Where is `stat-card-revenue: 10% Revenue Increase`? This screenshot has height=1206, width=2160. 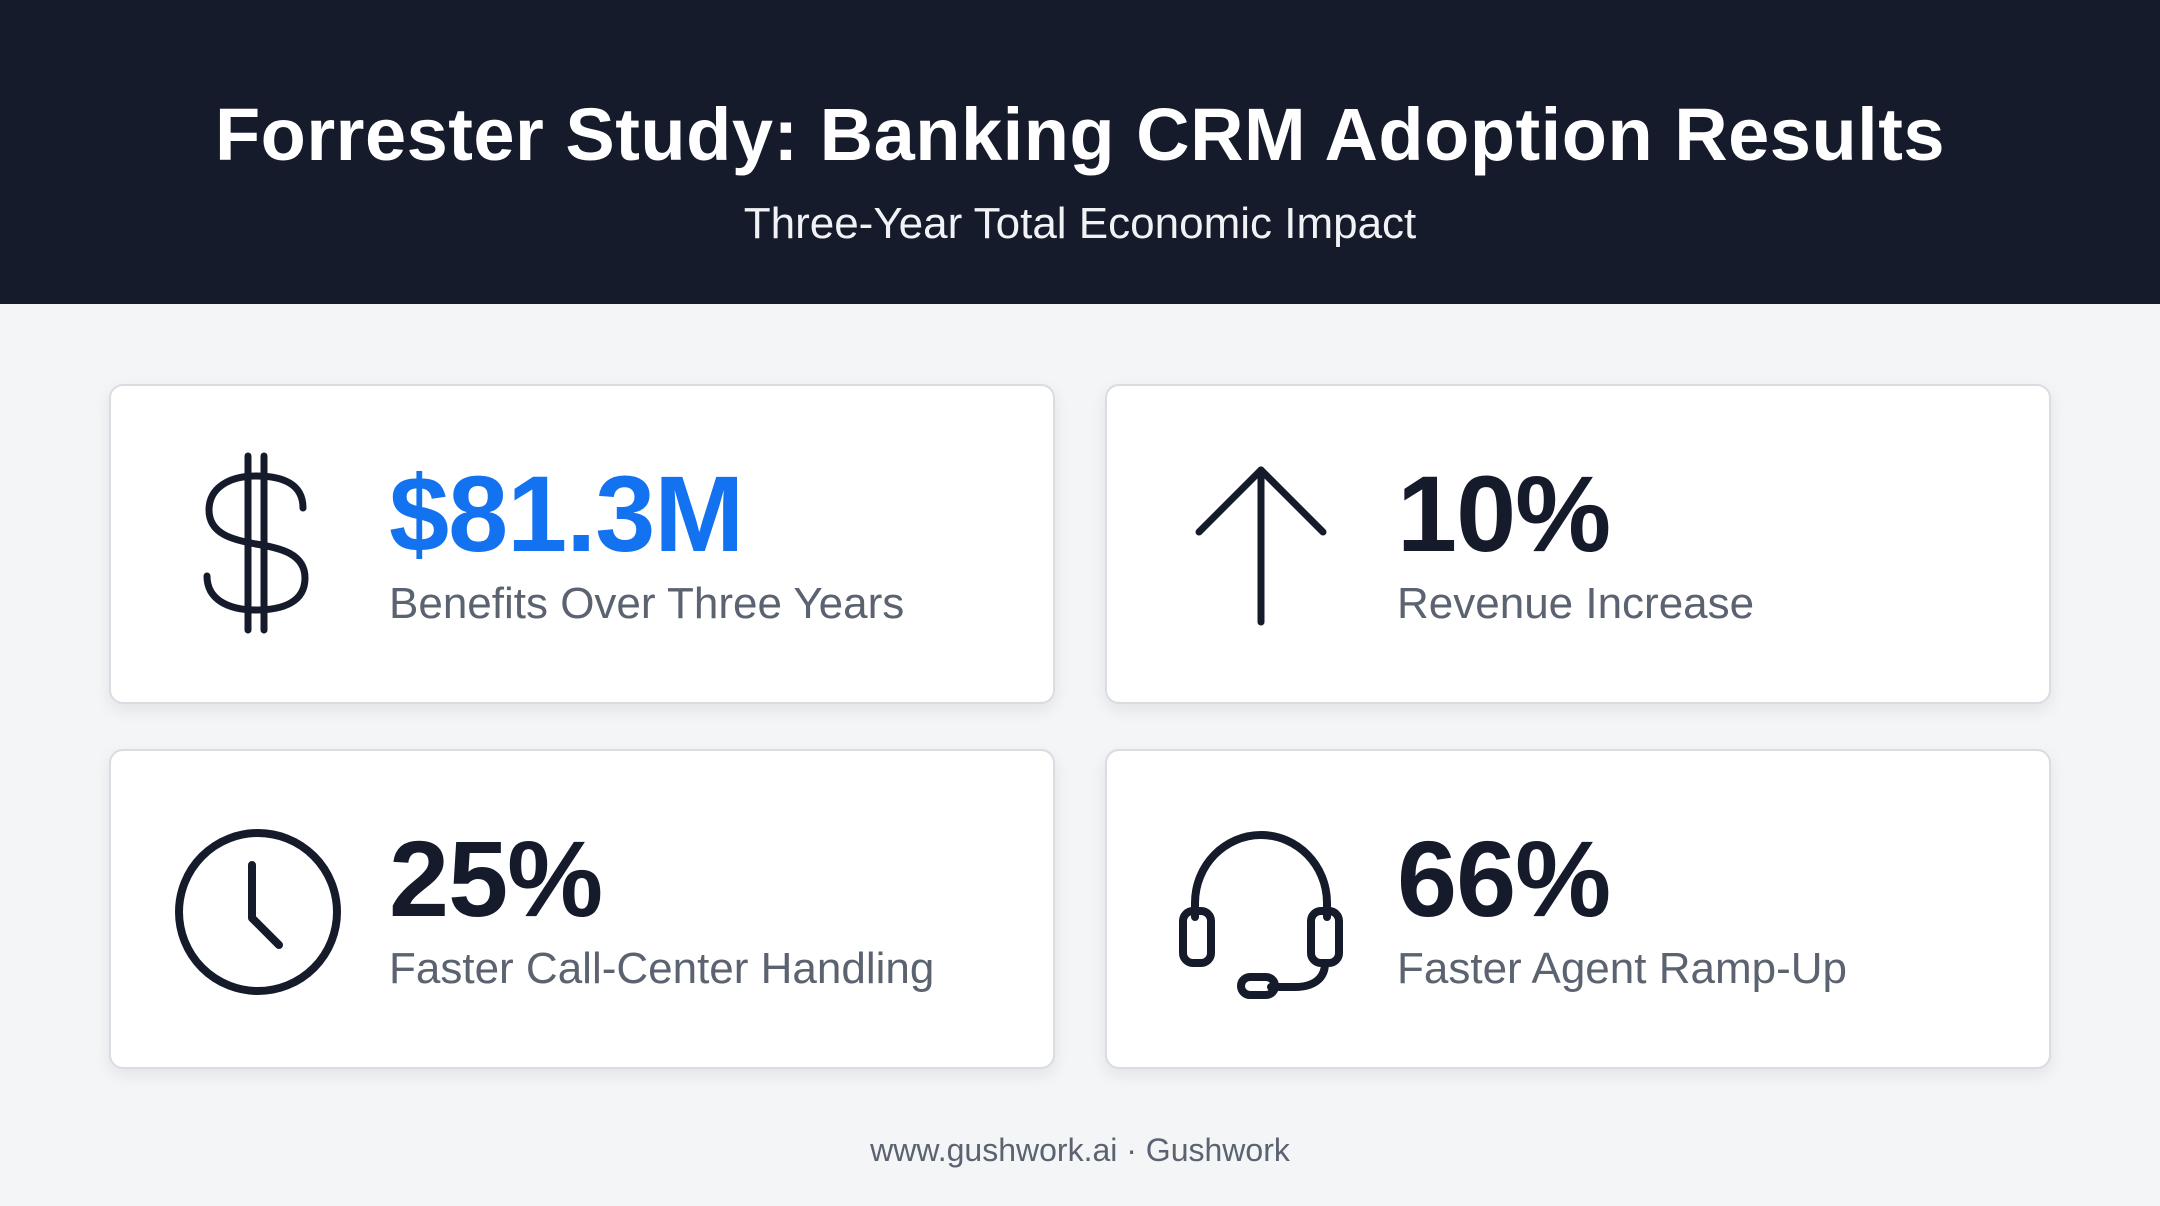 stat-card-revenue: 10% Revenue Increase is located at coordinates (1578, 544).